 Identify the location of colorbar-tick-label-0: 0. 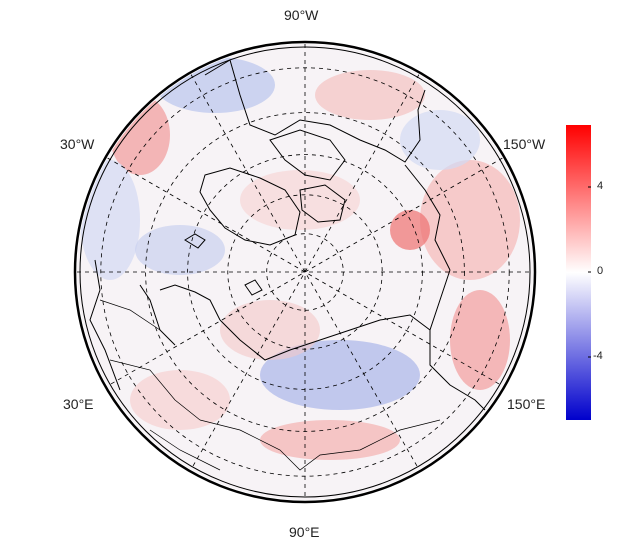
(600, 271).